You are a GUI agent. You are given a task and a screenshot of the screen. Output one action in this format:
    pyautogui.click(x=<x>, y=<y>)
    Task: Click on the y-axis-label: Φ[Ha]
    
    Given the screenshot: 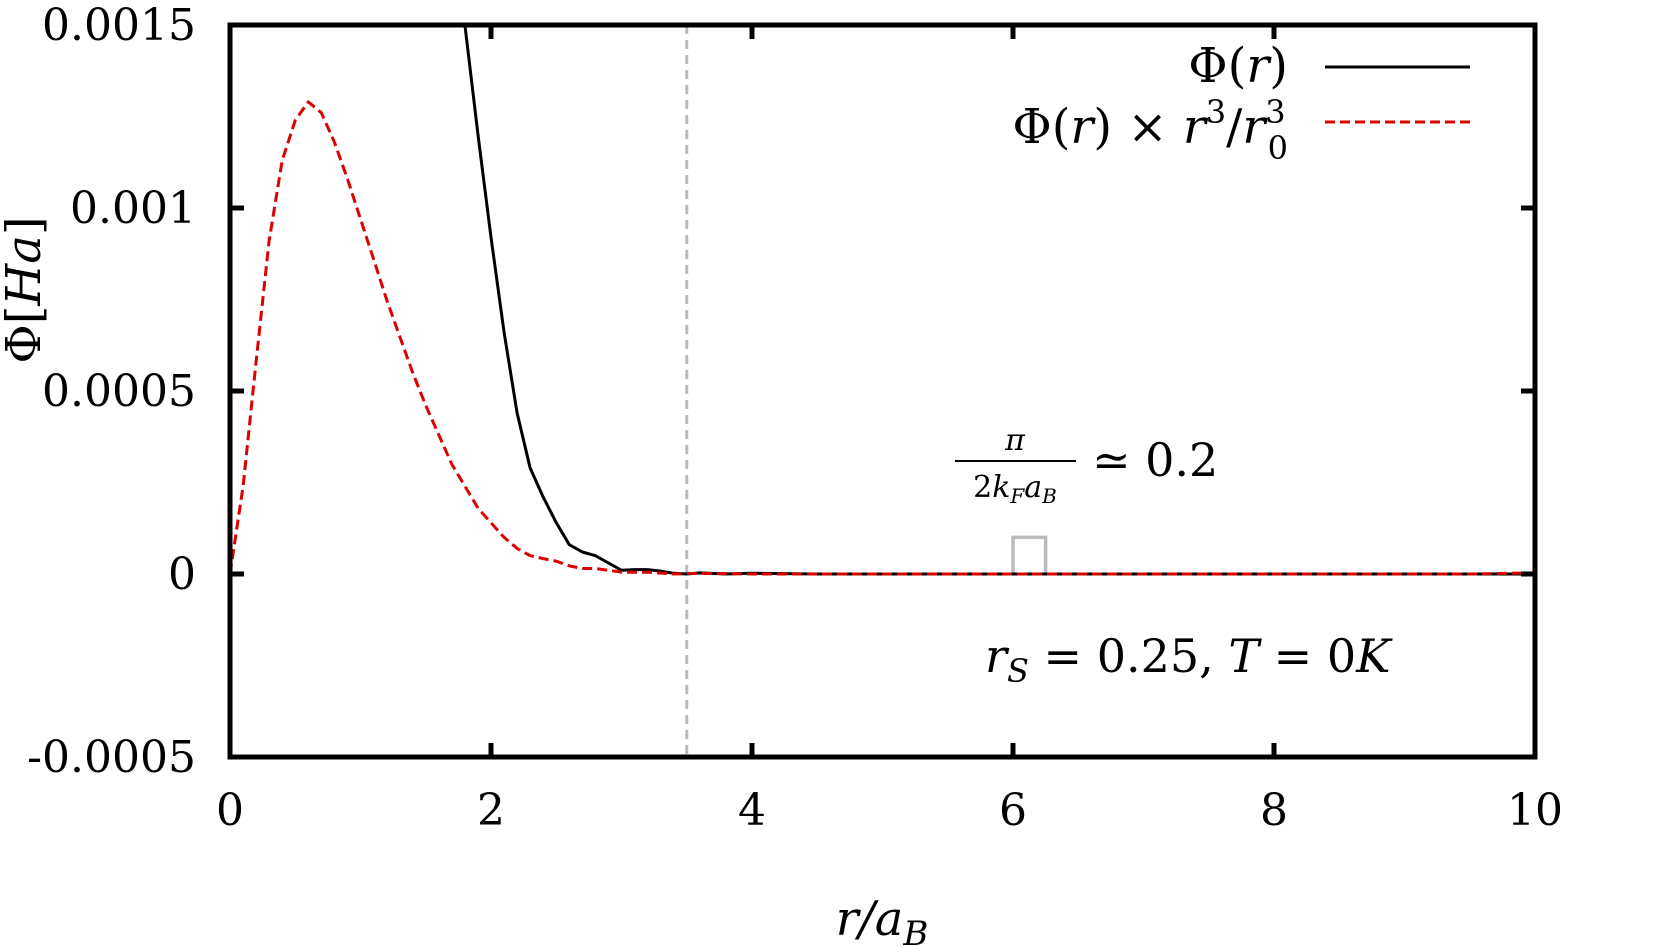 What is the action you would take?
    pyautogui.click(x=26, y=289)
    